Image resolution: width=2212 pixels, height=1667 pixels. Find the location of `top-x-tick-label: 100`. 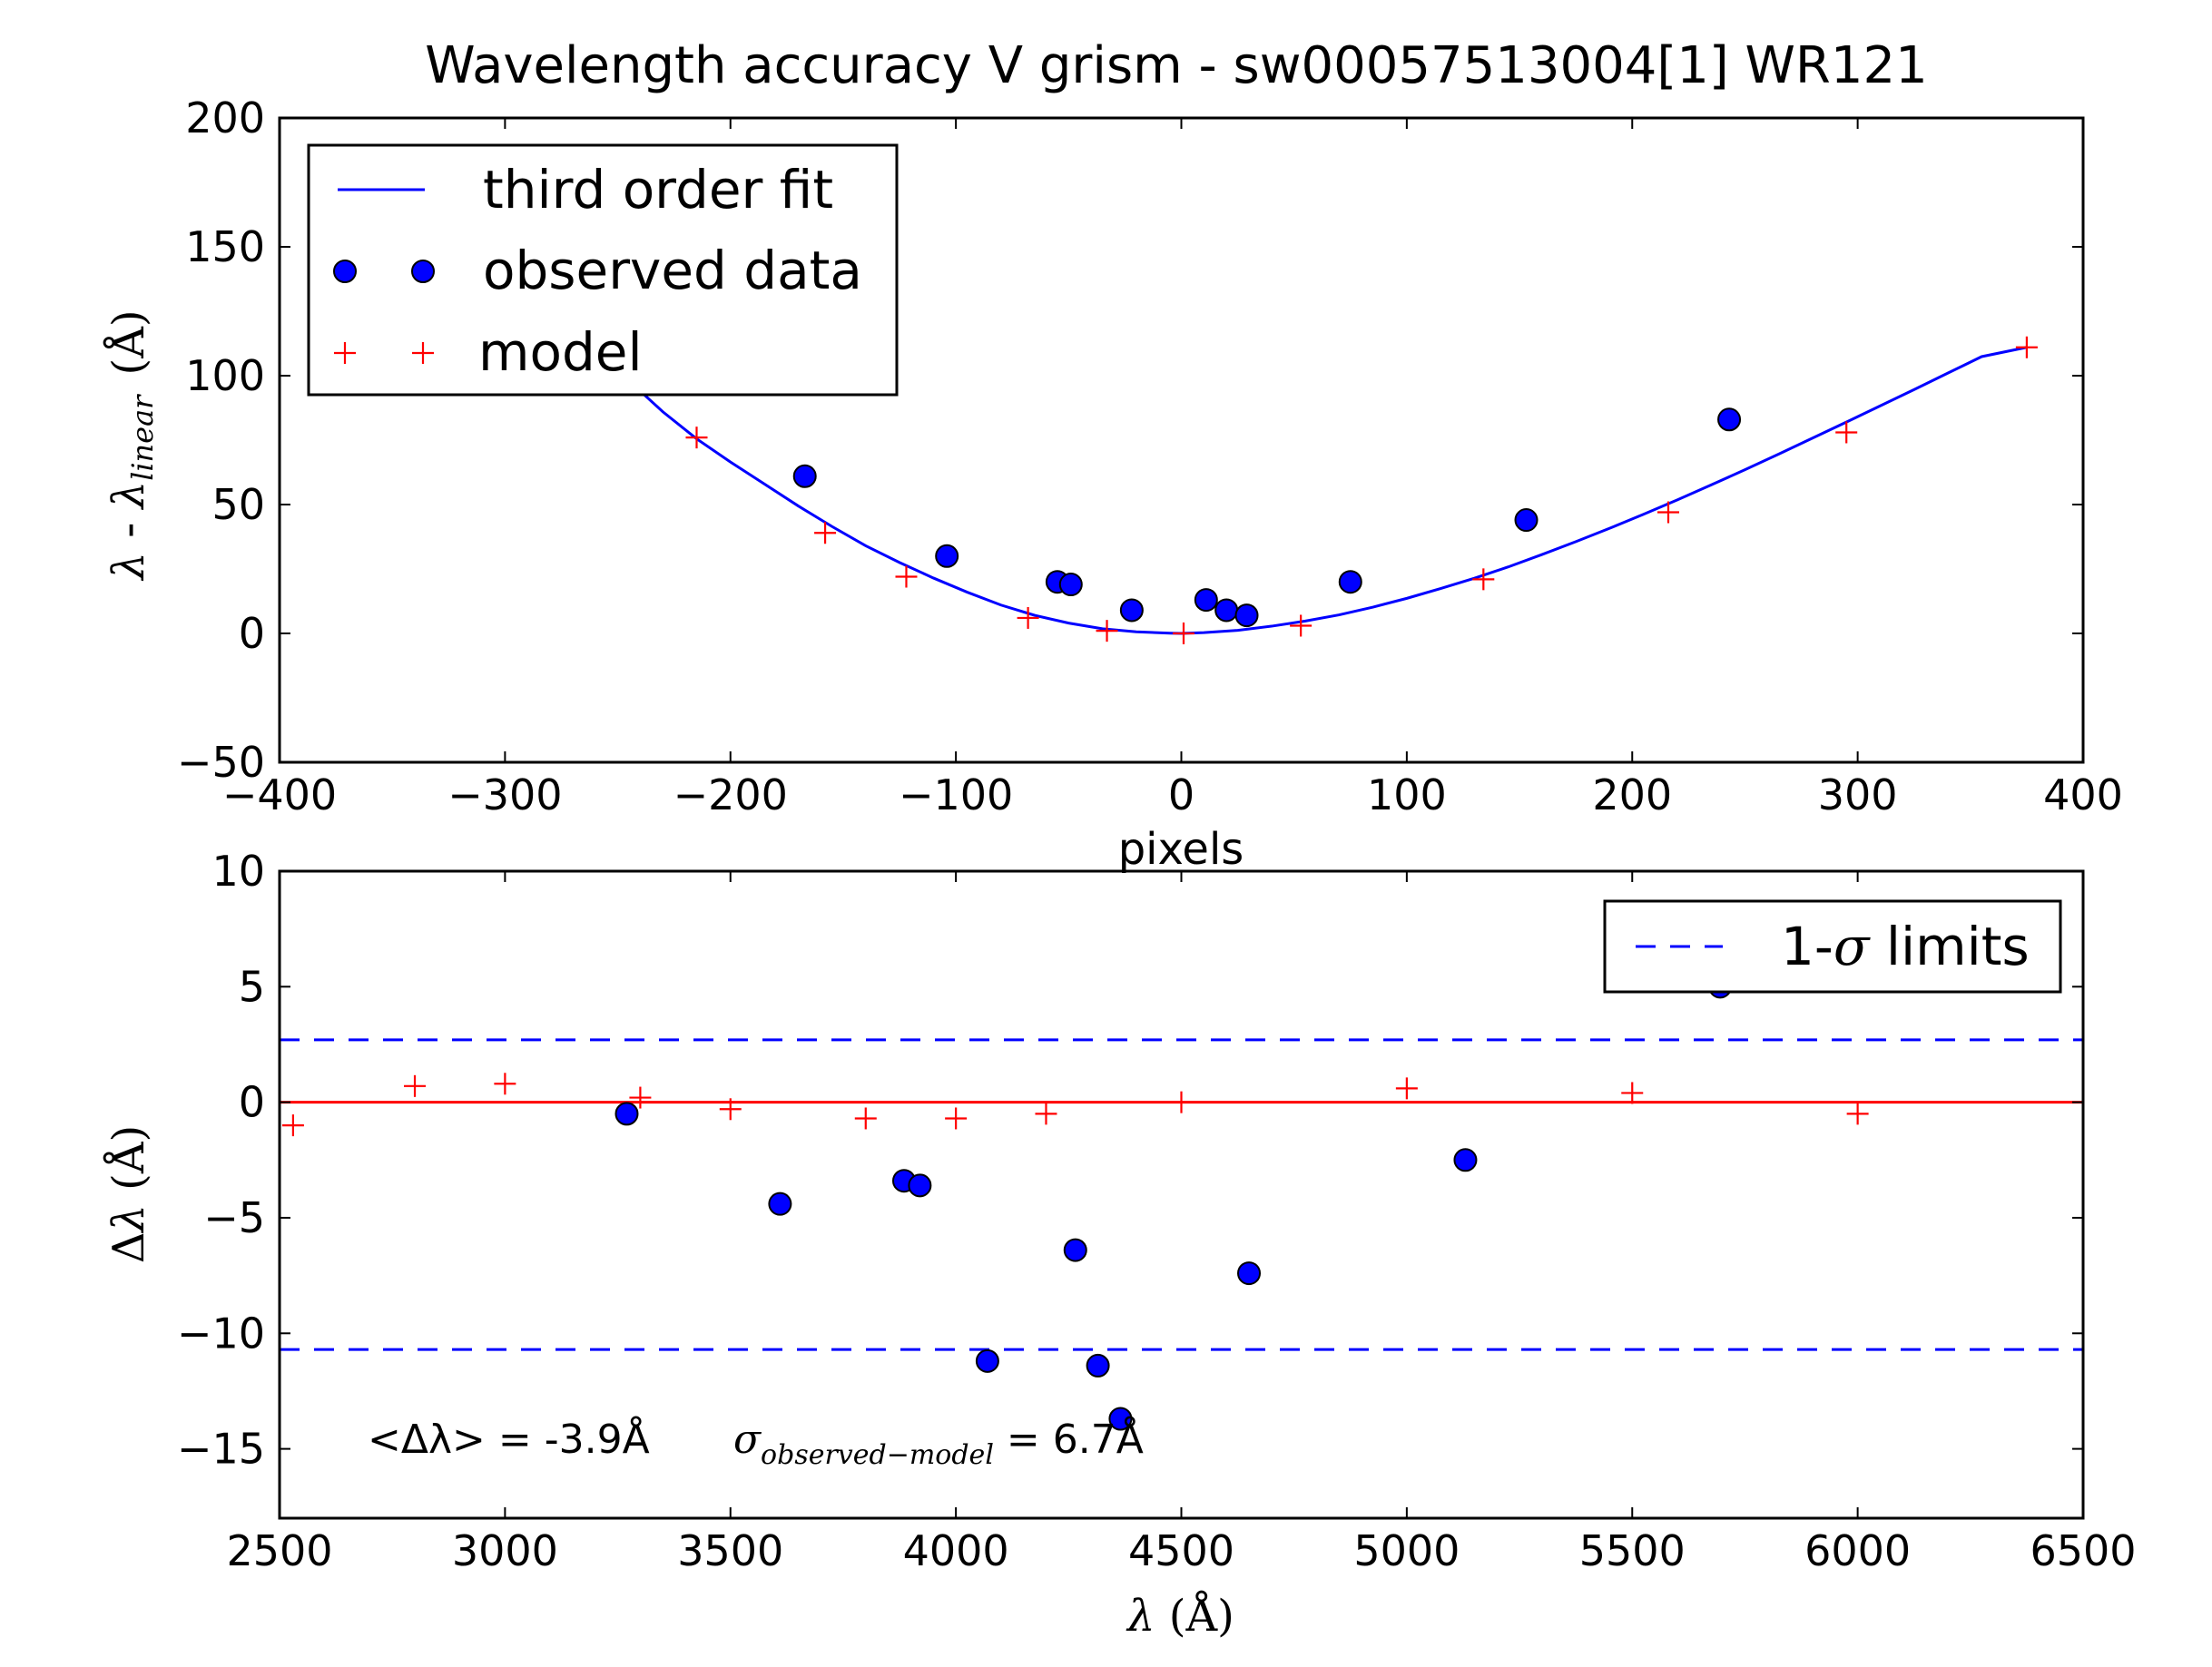

top-x-tick-label: 100 is located at coordinates (1407, 794).